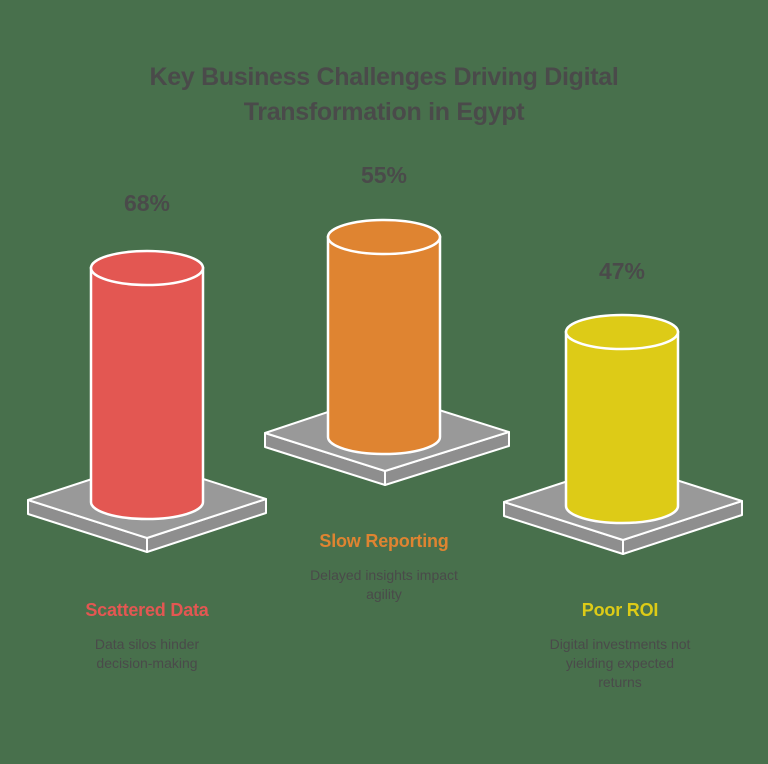  What do you see at coordinates (147, 610) in the screenshot?
I see `category-name: Scattered Data` at bounding box center [147, 610].